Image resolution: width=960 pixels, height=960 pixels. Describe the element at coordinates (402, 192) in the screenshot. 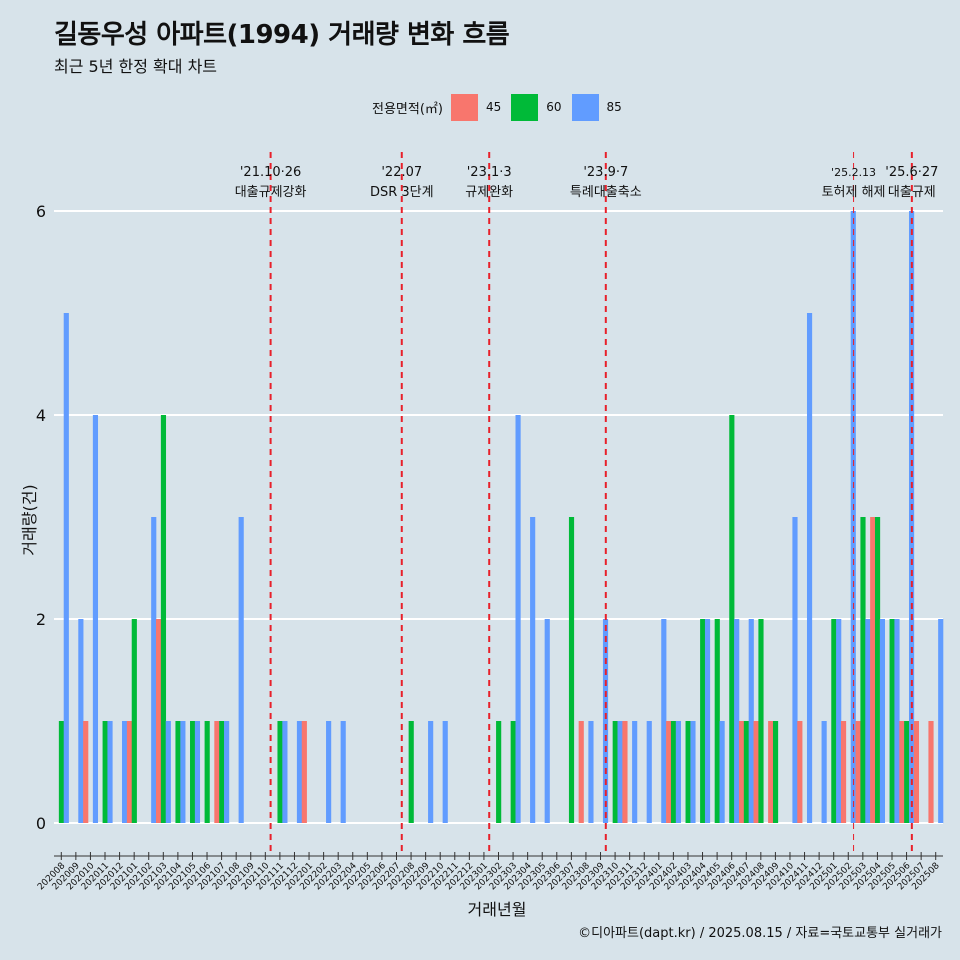

I see `event-text-label: DSR 3단계` at that location.